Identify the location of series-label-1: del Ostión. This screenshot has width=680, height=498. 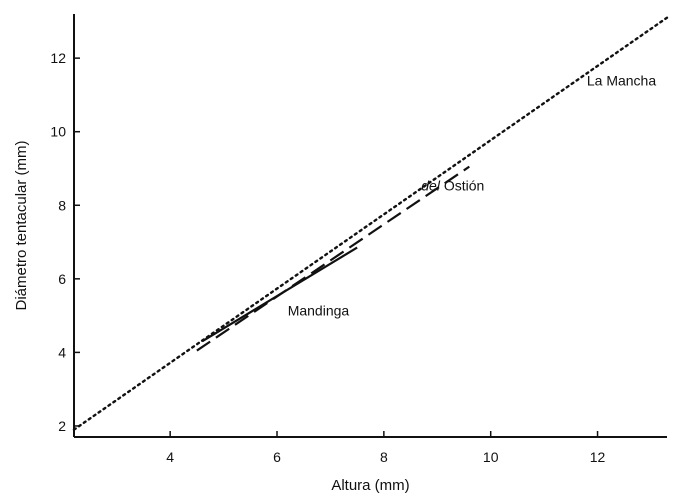
(452, 186).